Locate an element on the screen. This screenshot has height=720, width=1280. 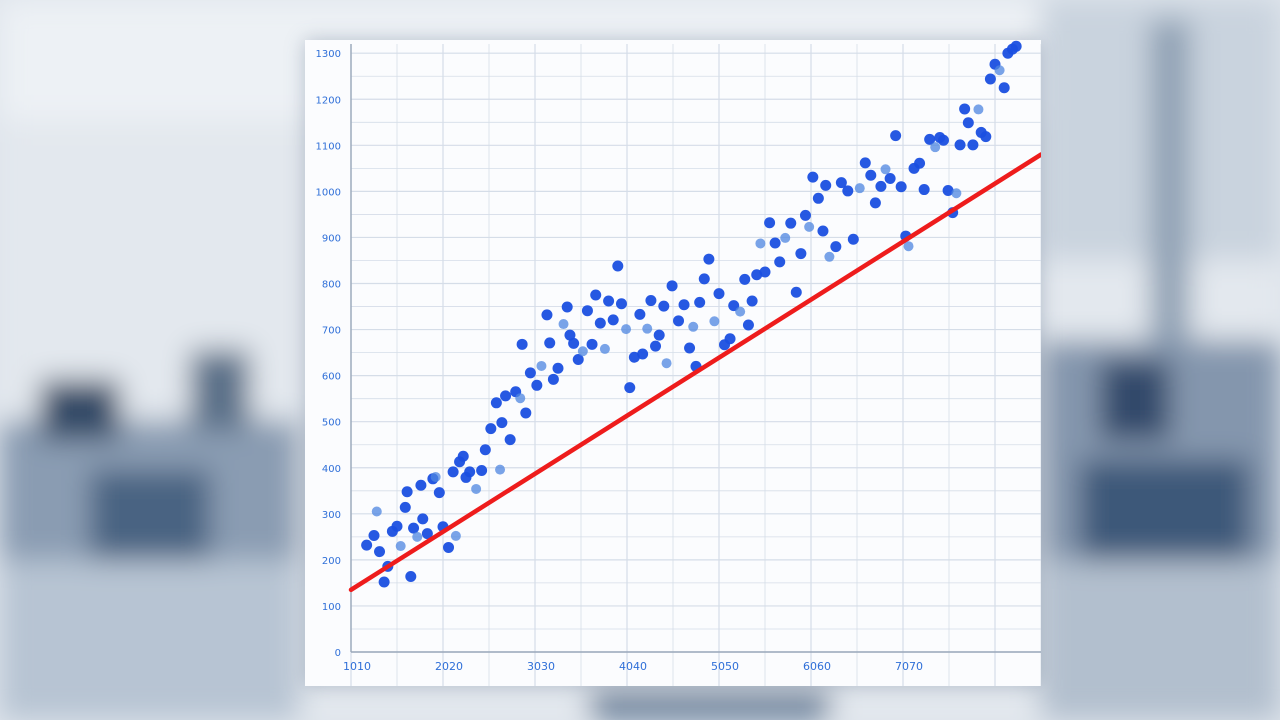
y-tick-label: 400 is located at coordinates (331, 469).